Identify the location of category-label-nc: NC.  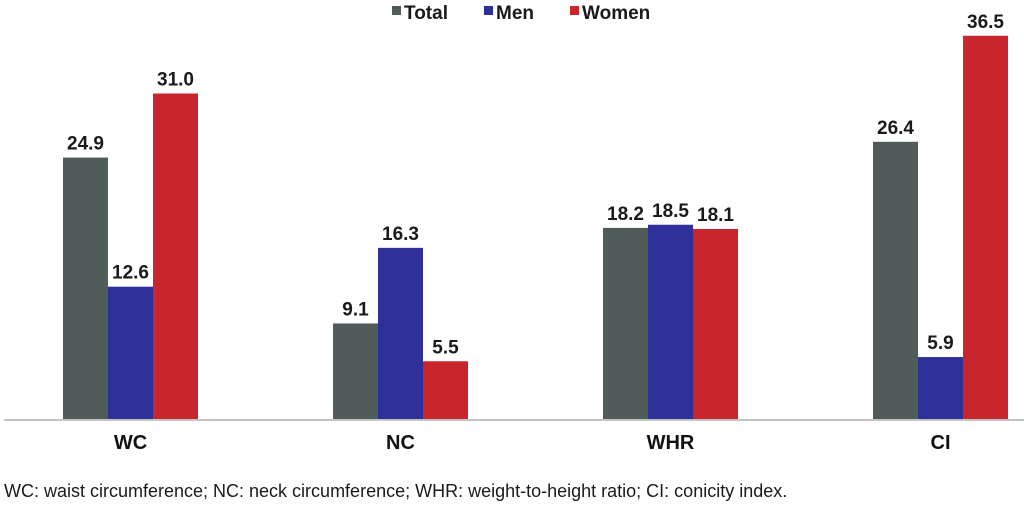
(400, 443).